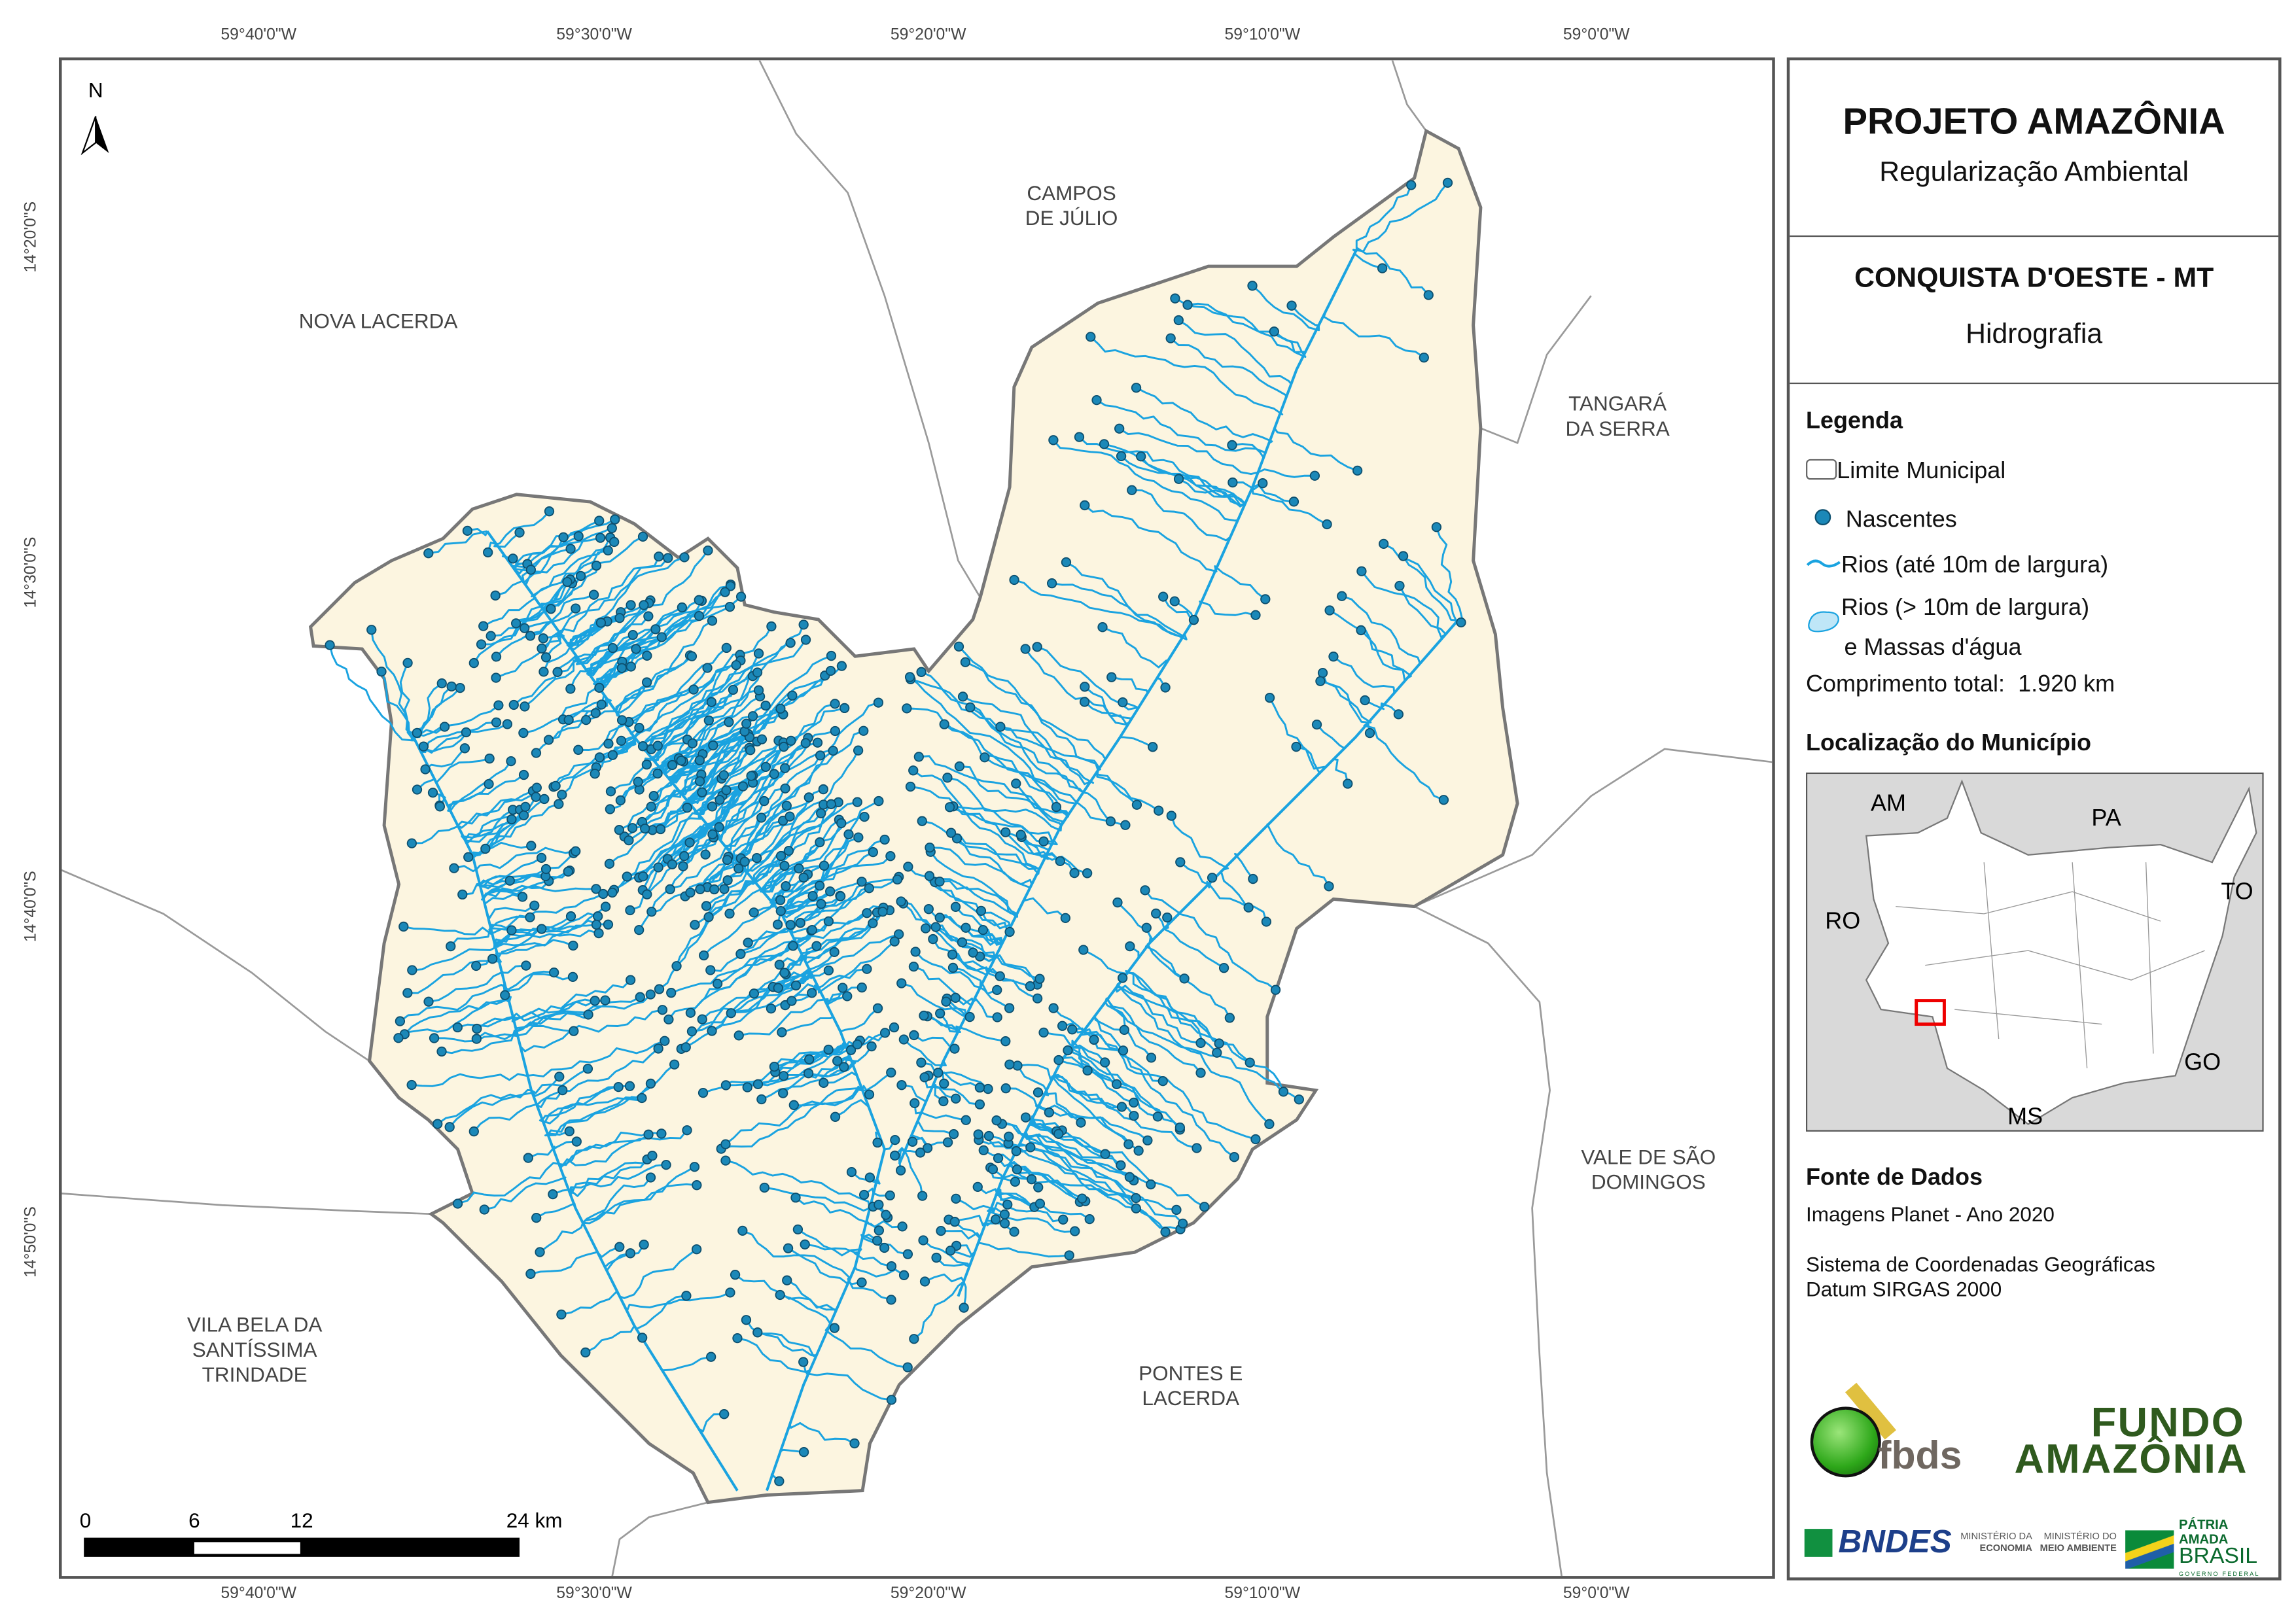 The width and height of the screenshot is (2296, 1623). Describe the element at coordinates (1878, 1542) in the screenshot. I see `bndes-logo: BNDES` at that location.